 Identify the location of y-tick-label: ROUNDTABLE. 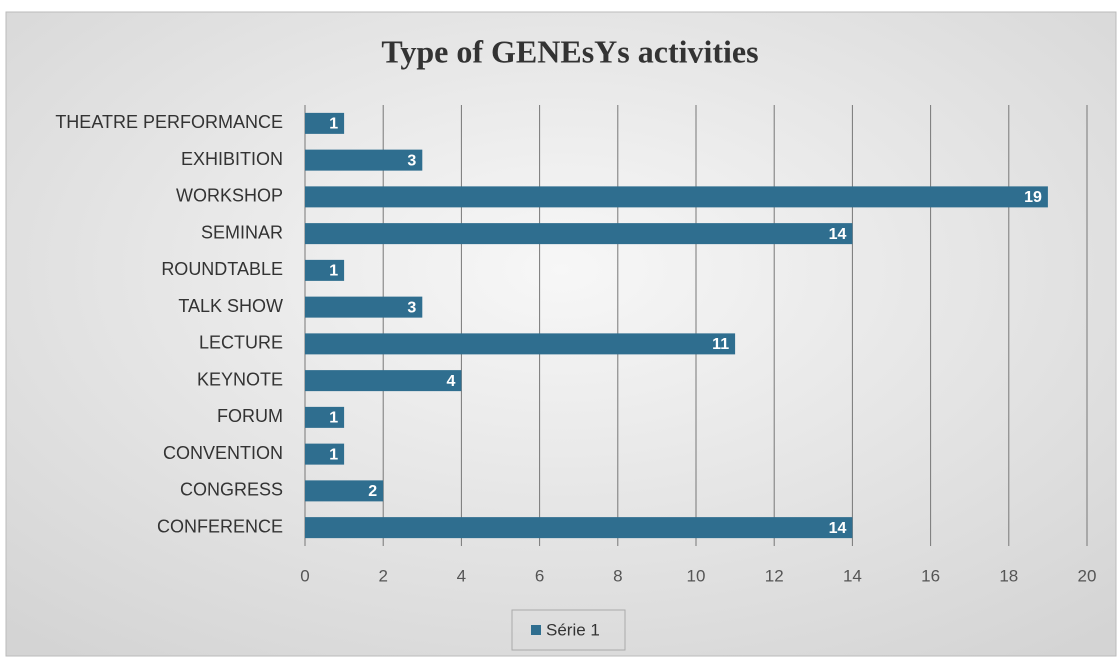
(222, 269).